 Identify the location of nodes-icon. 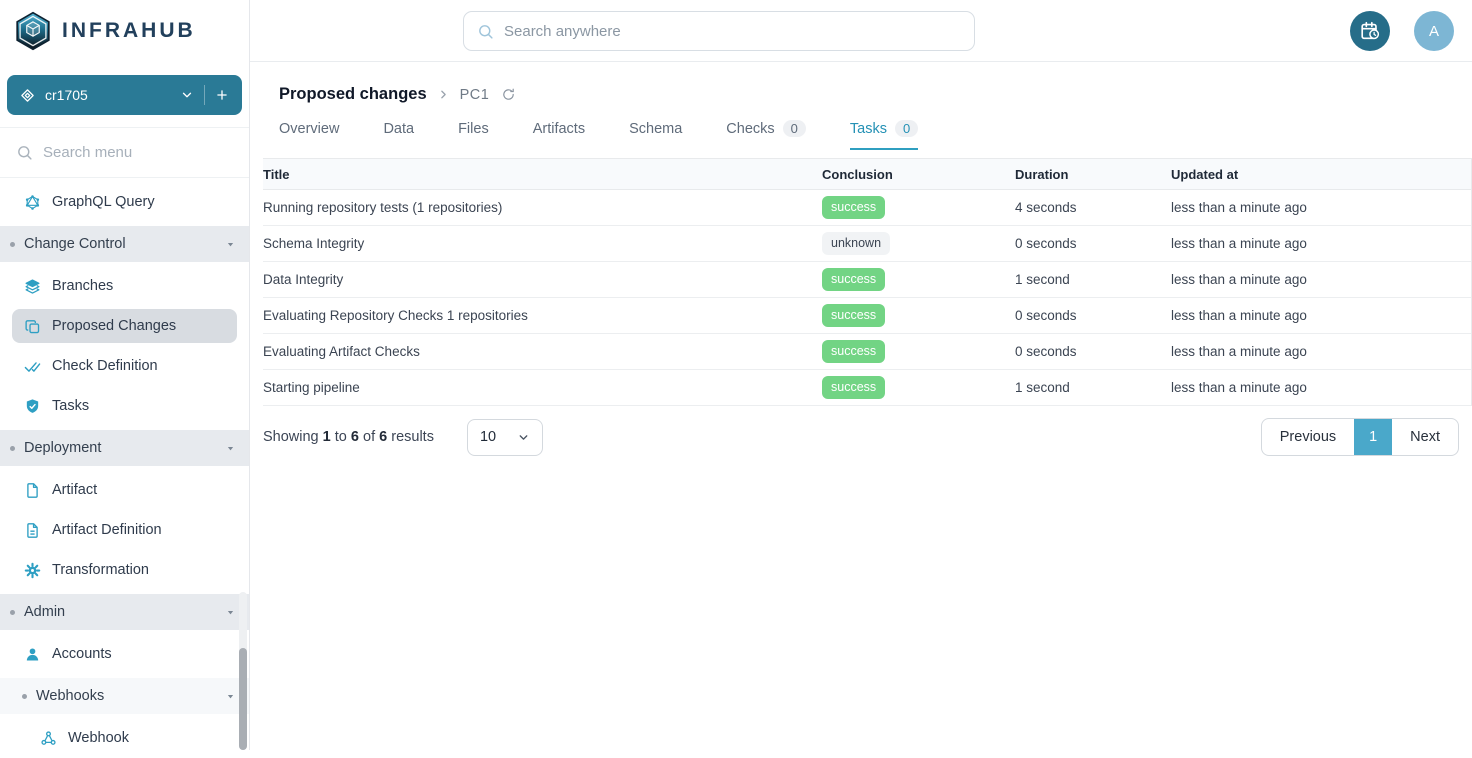
(48, 738).